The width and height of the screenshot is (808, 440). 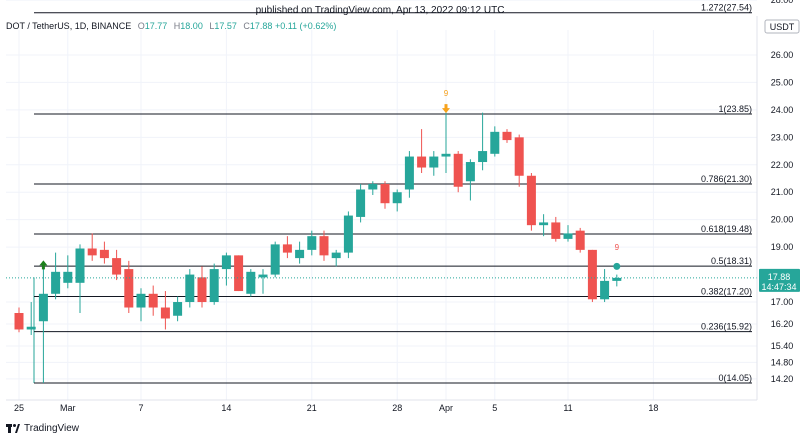 I want to click on low-label: L, so click(x=212, y=26).